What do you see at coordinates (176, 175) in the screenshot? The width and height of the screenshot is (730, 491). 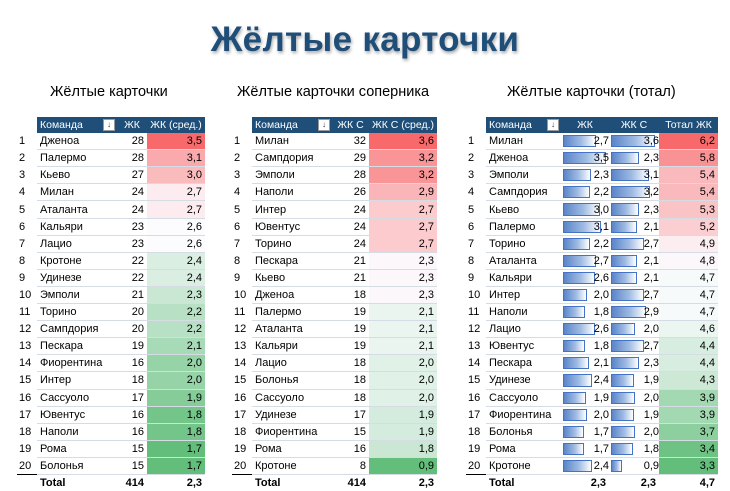 I see `avg-cell: 3,0` at bounding box center [176, 175].